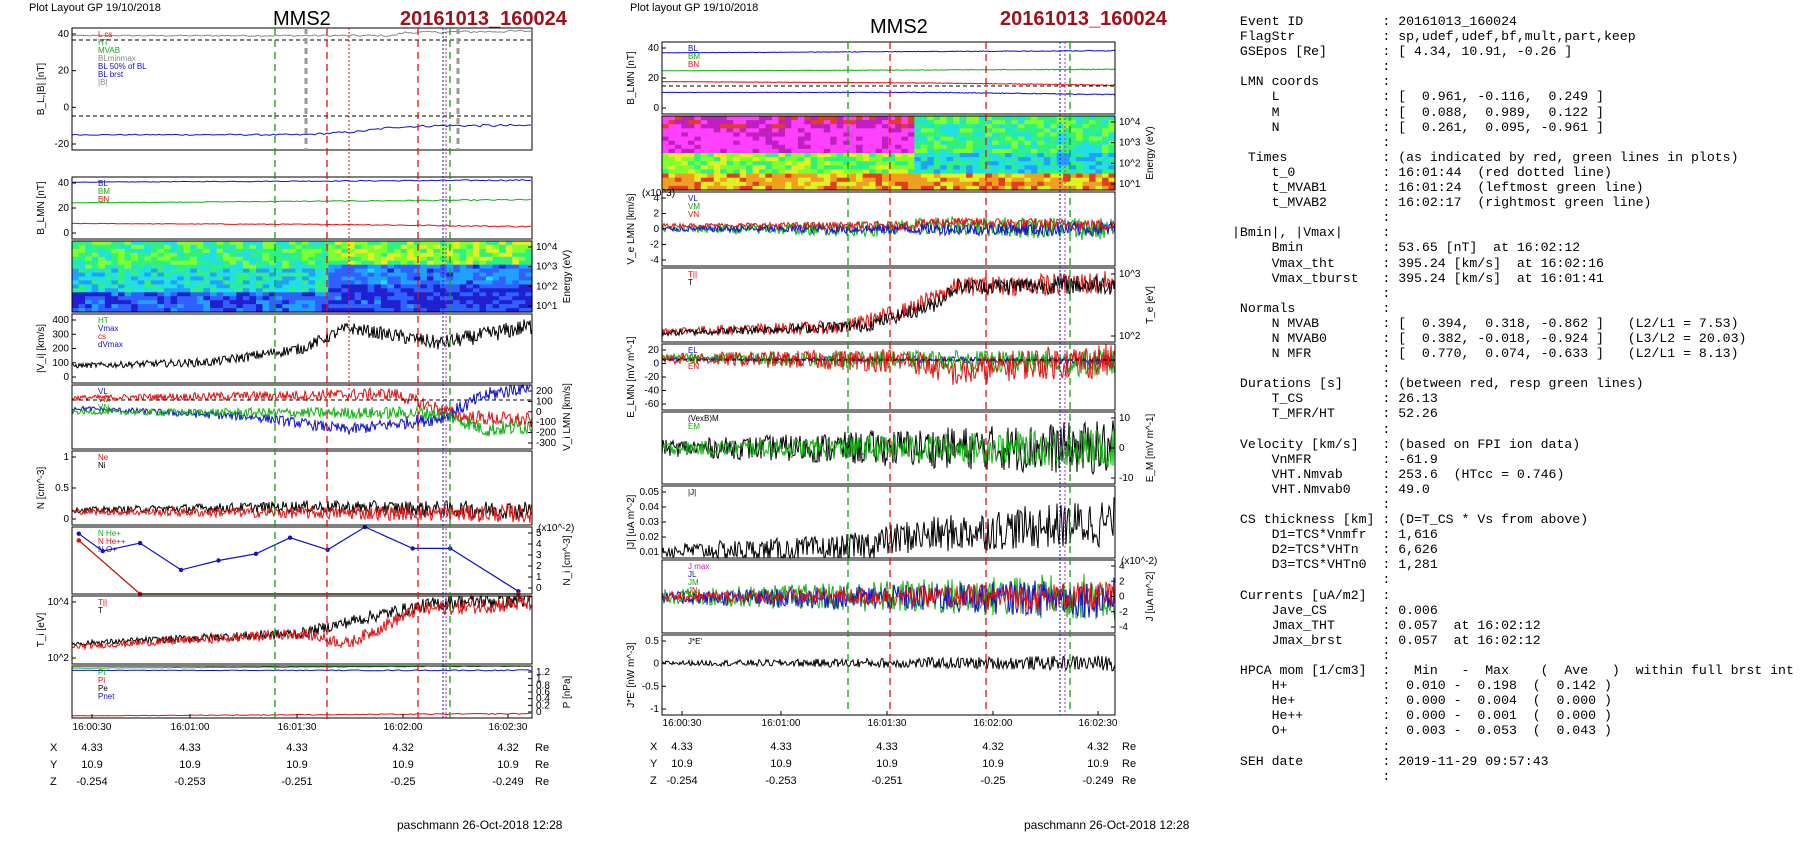 The image size is (1804, 841). Describe the element at coordinates (544, 401) in the screenshot. I see `left-vi_lmn-ytick: 100` at that location.